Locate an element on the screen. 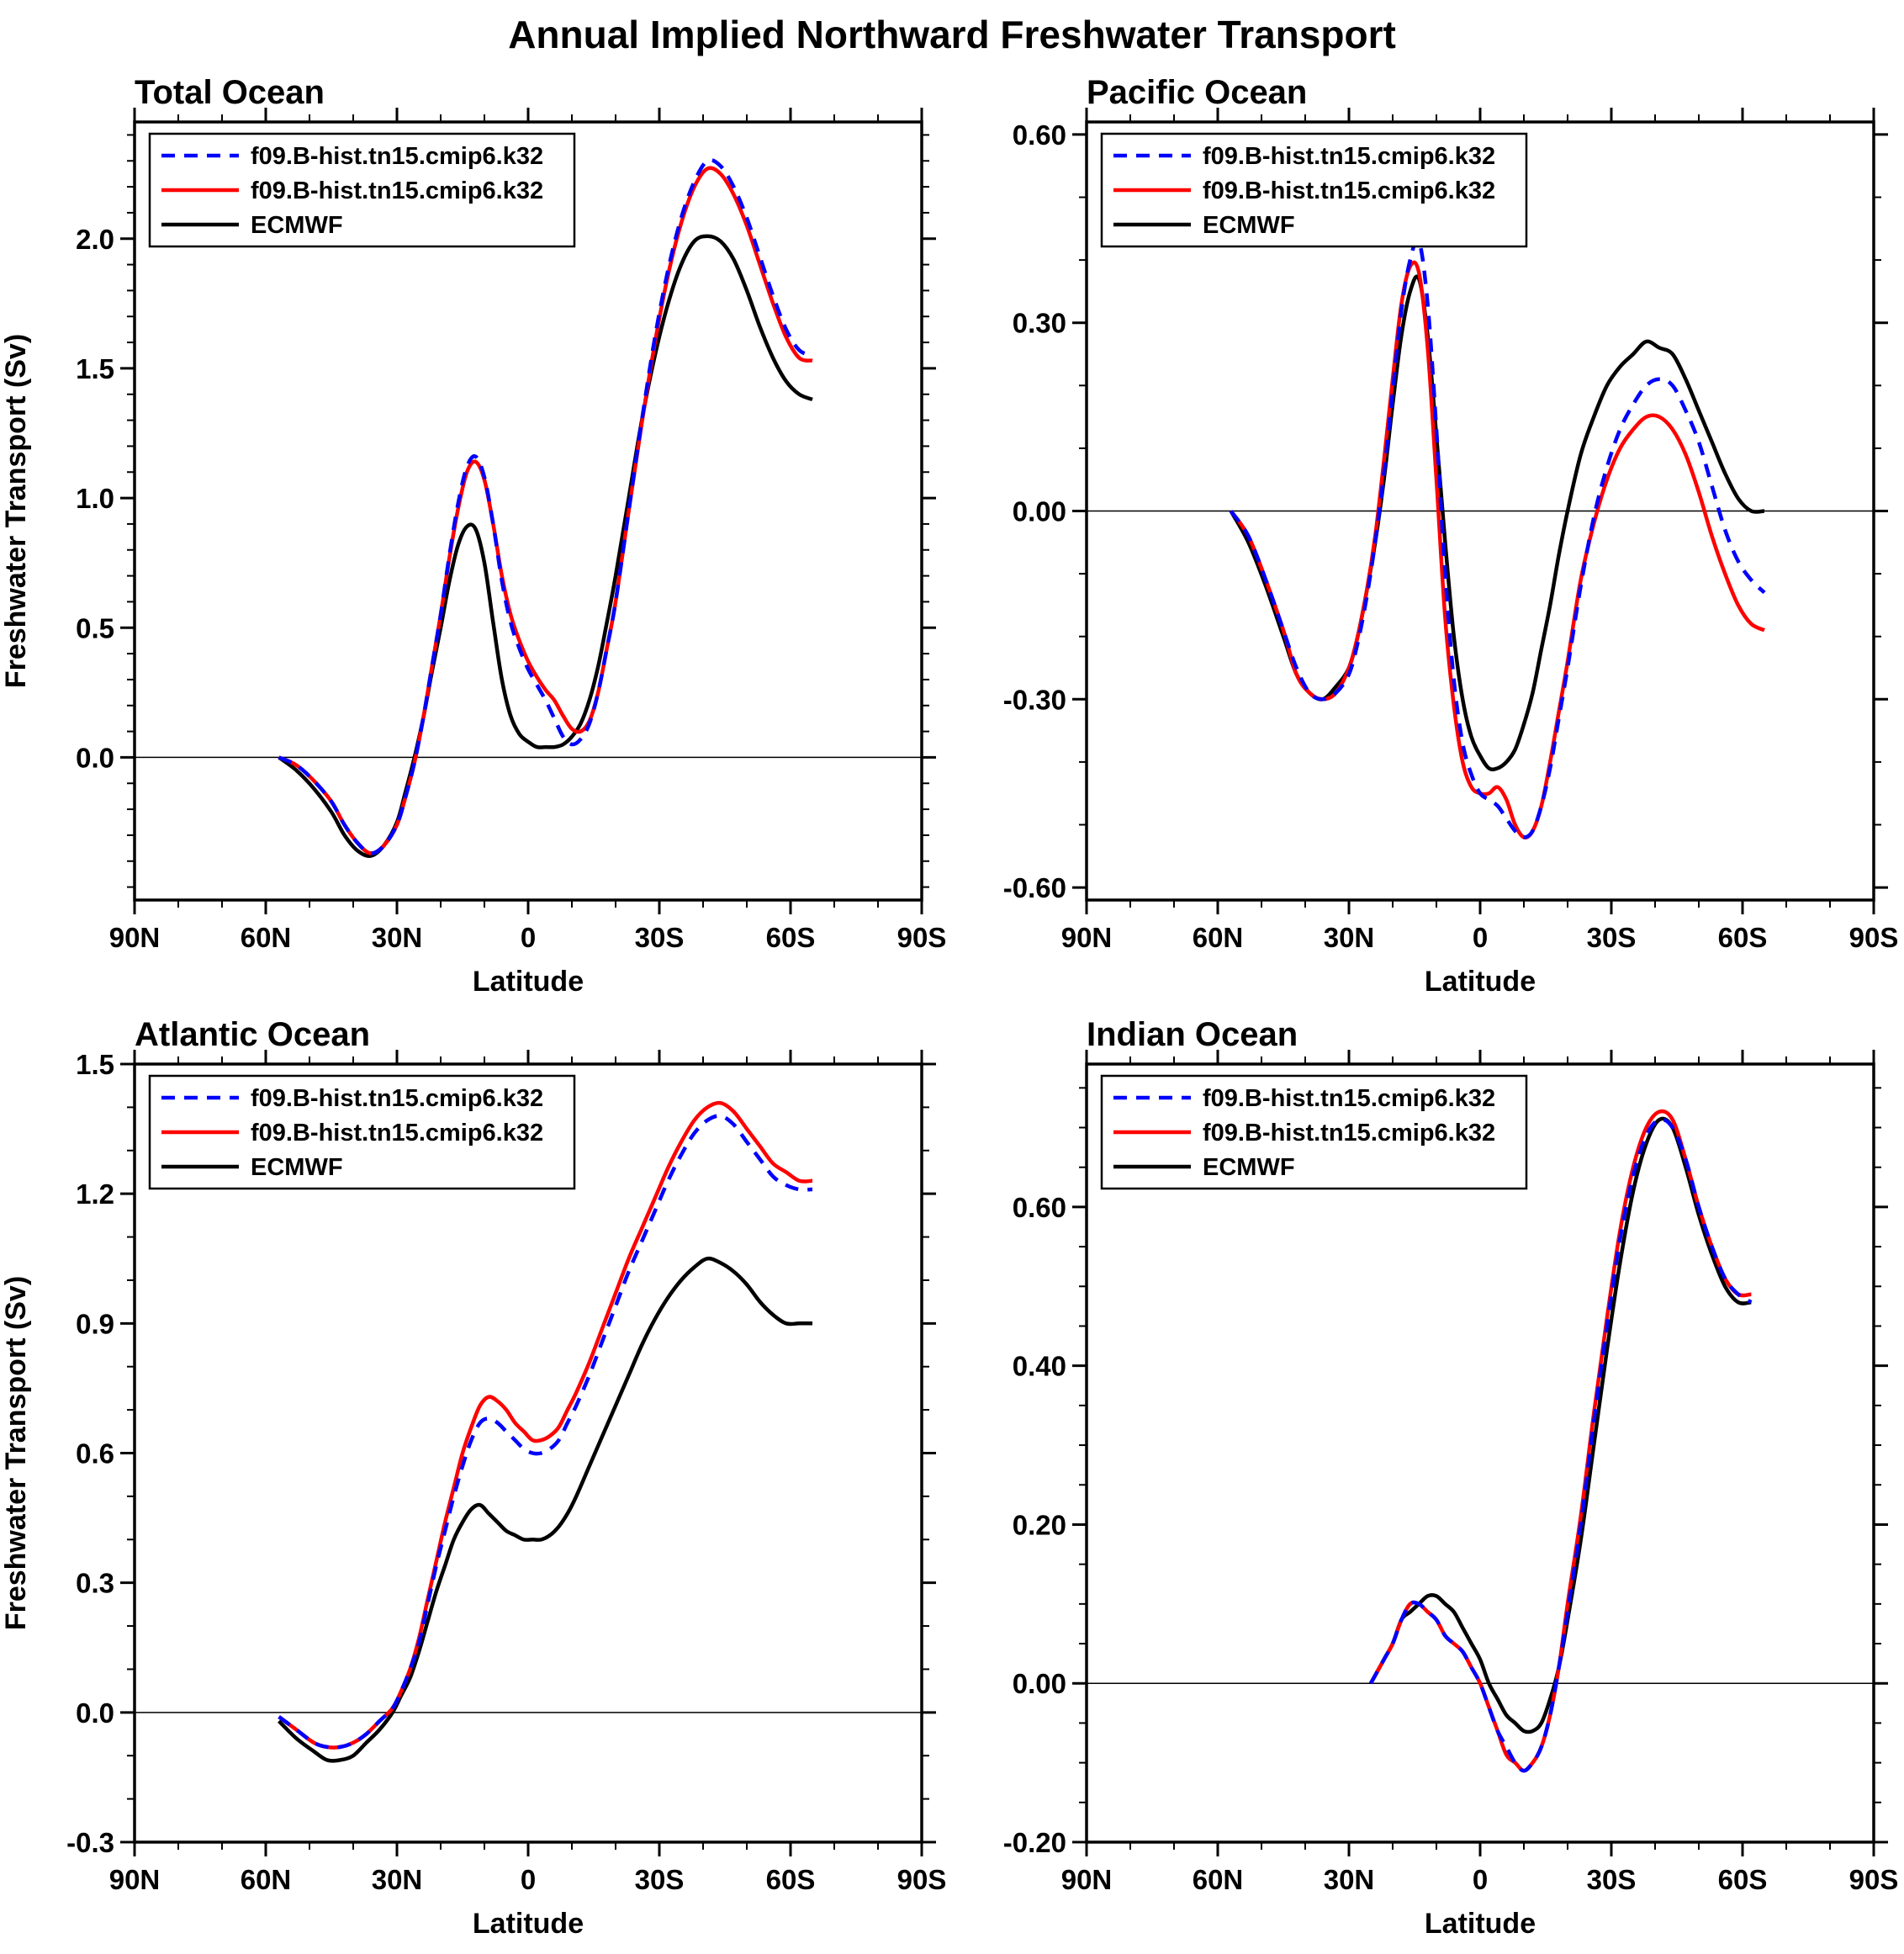  svg-text: 1.0 is located at coordinates (95, 498).